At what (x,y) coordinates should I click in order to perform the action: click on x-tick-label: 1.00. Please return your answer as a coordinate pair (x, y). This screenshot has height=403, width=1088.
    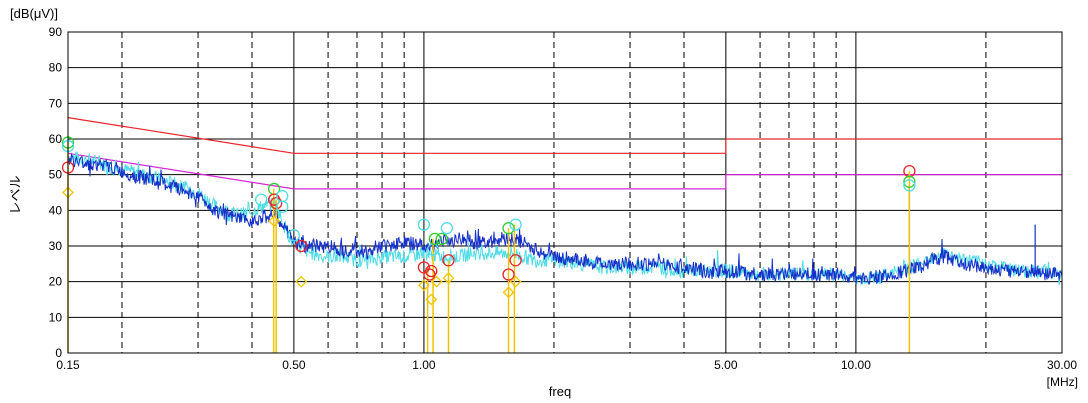
    Looking at the image, I should click on (424, 365).